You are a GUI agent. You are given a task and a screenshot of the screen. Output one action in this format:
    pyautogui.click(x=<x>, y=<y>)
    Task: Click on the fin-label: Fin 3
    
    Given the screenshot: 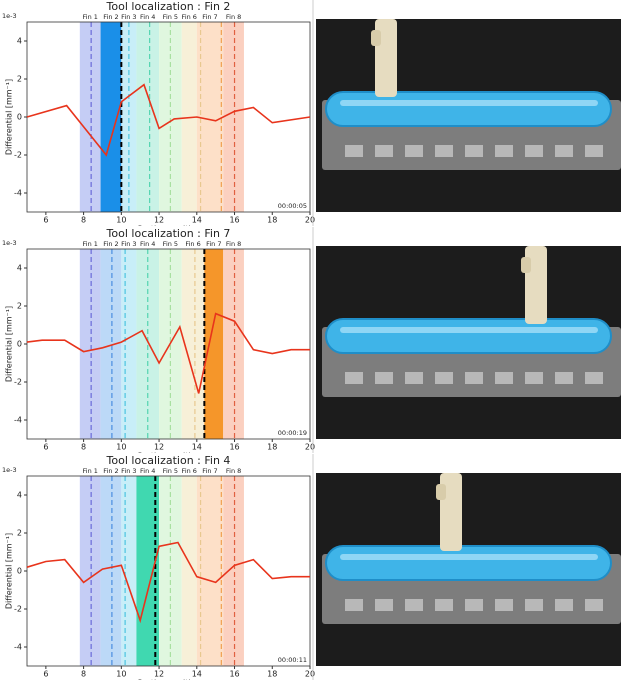 What is the action you would take?
    pyautogui.click(x=128, y=244)
    